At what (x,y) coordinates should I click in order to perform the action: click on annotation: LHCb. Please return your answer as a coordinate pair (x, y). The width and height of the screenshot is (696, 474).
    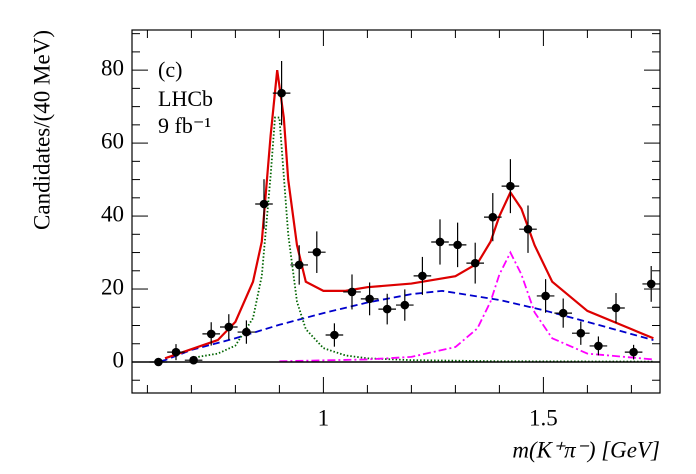
    Looking at the image, I should click on (185, 98).